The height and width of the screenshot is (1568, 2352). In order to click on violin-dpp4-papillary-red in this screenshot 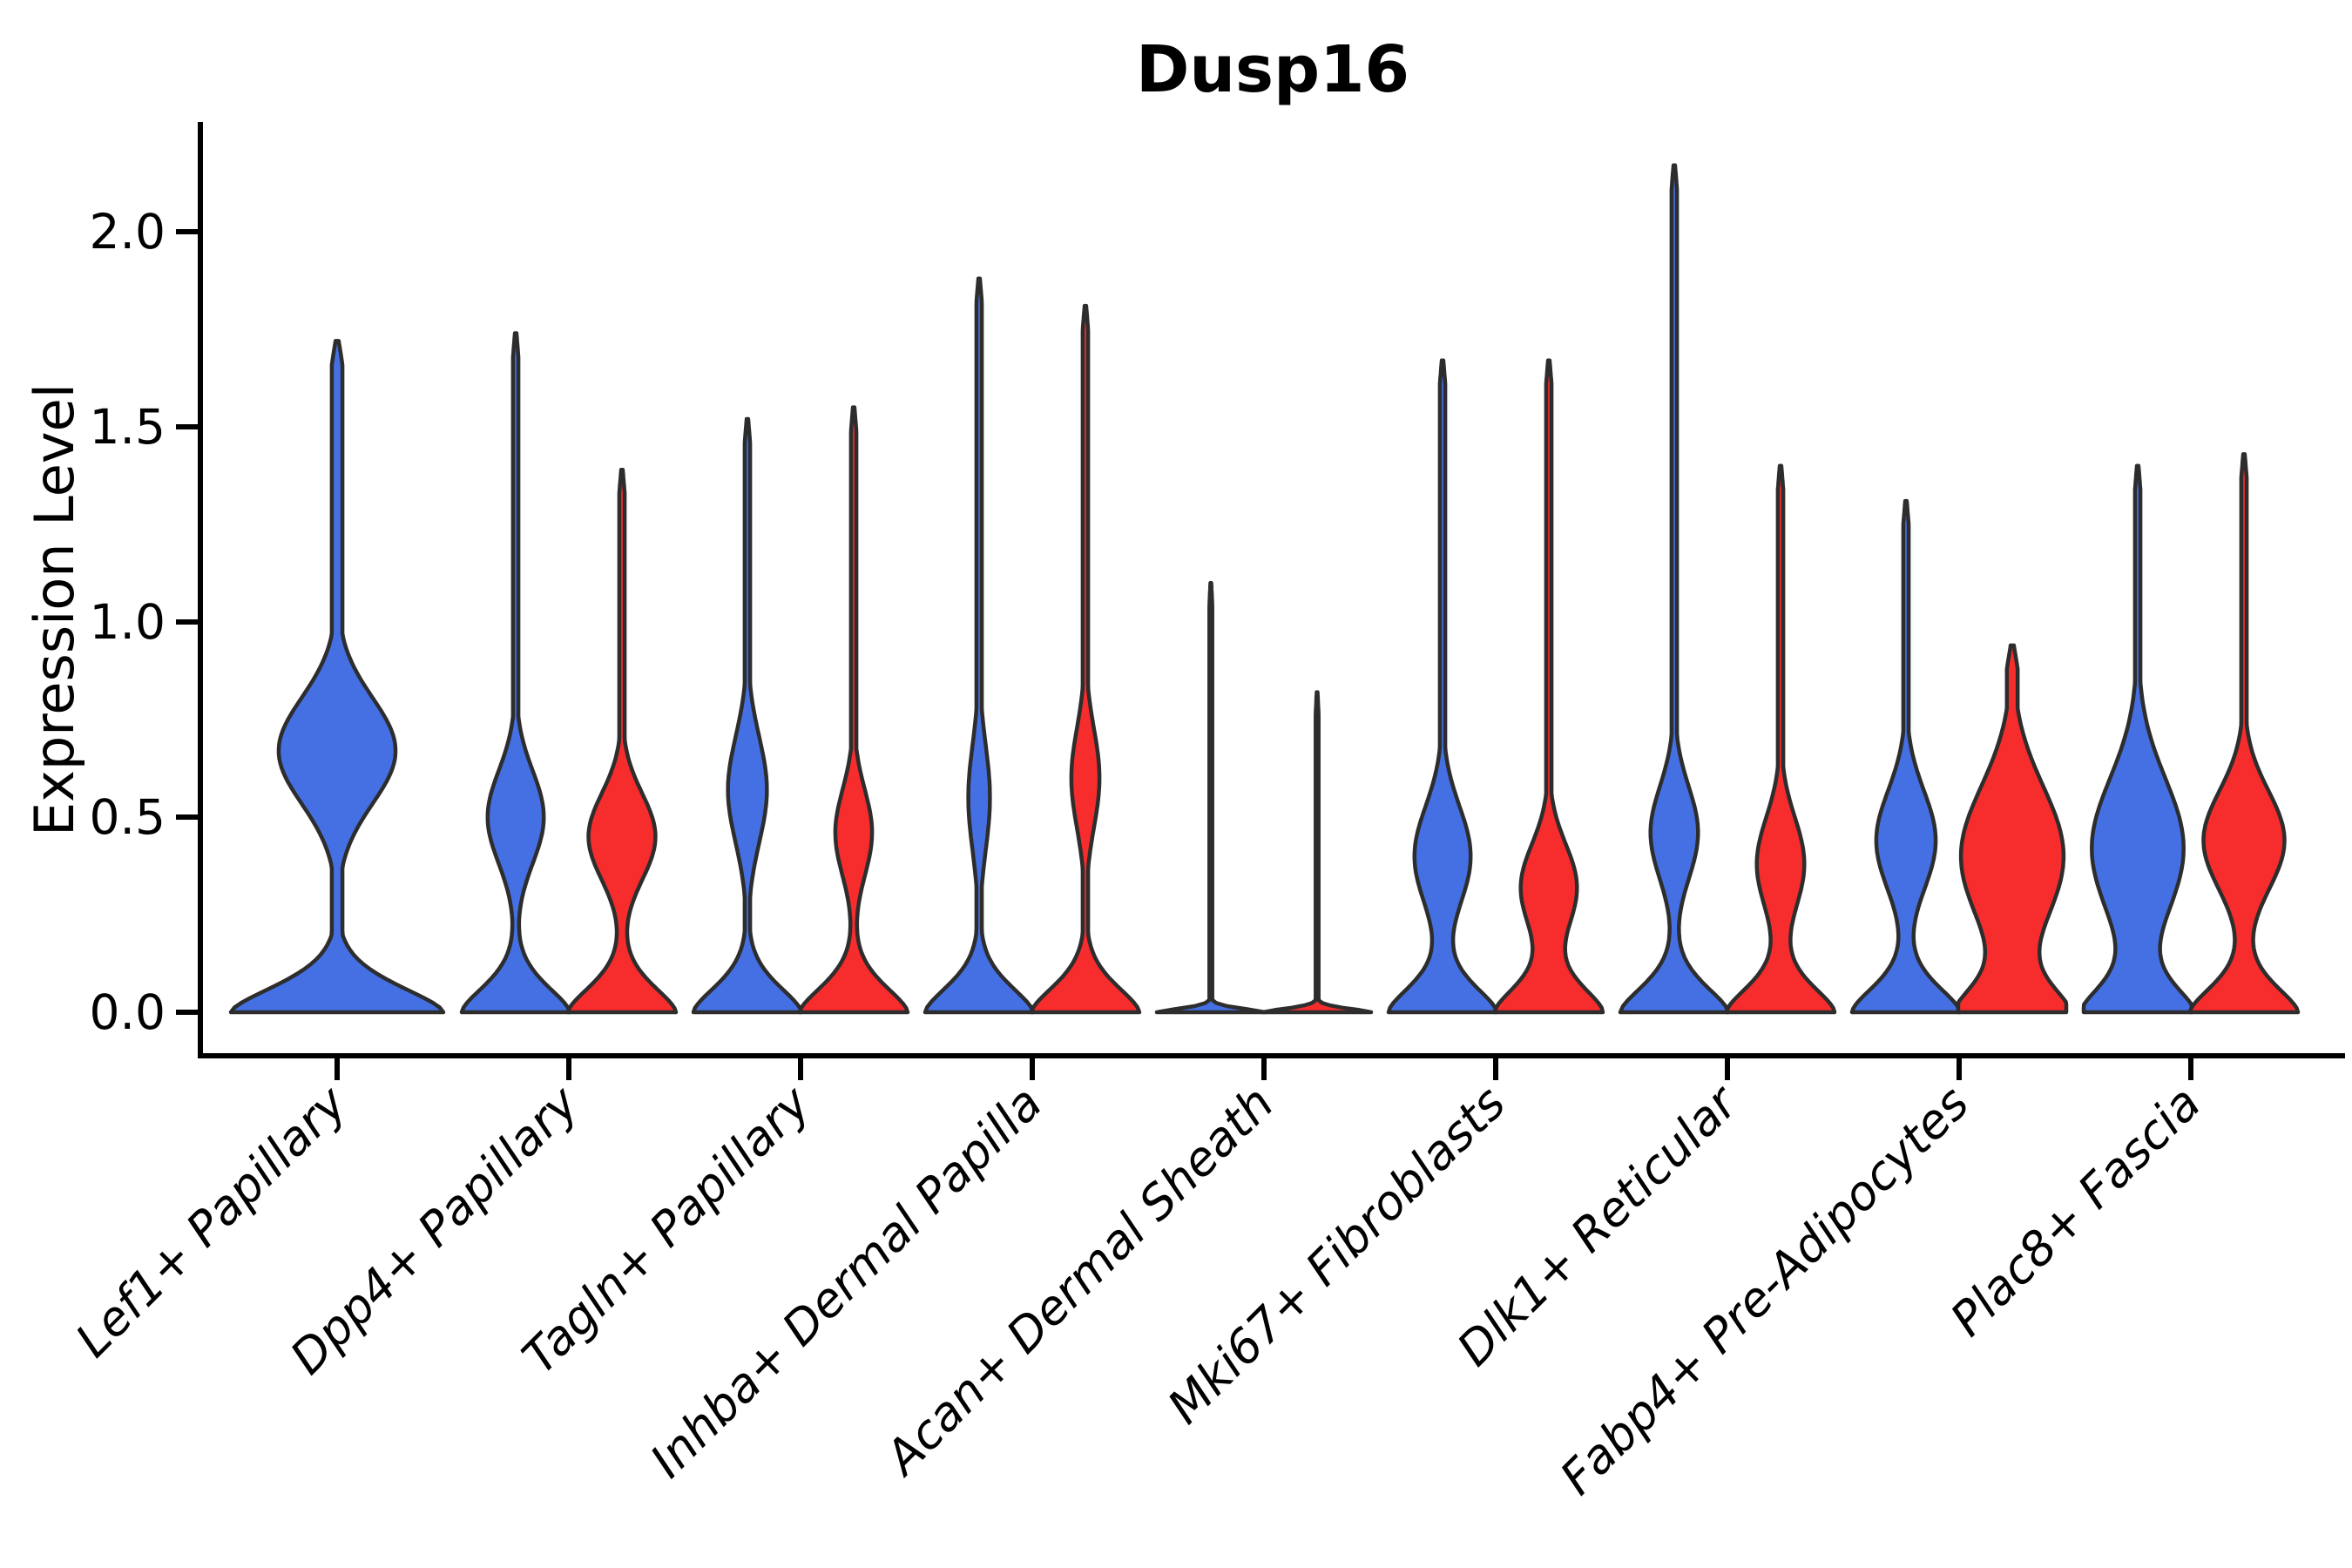, I will do `click(622, 741)`.